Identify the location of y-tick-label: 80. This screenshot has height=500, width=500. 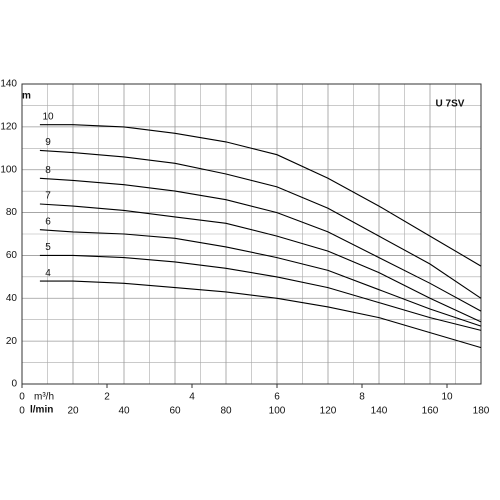
(12, 212).